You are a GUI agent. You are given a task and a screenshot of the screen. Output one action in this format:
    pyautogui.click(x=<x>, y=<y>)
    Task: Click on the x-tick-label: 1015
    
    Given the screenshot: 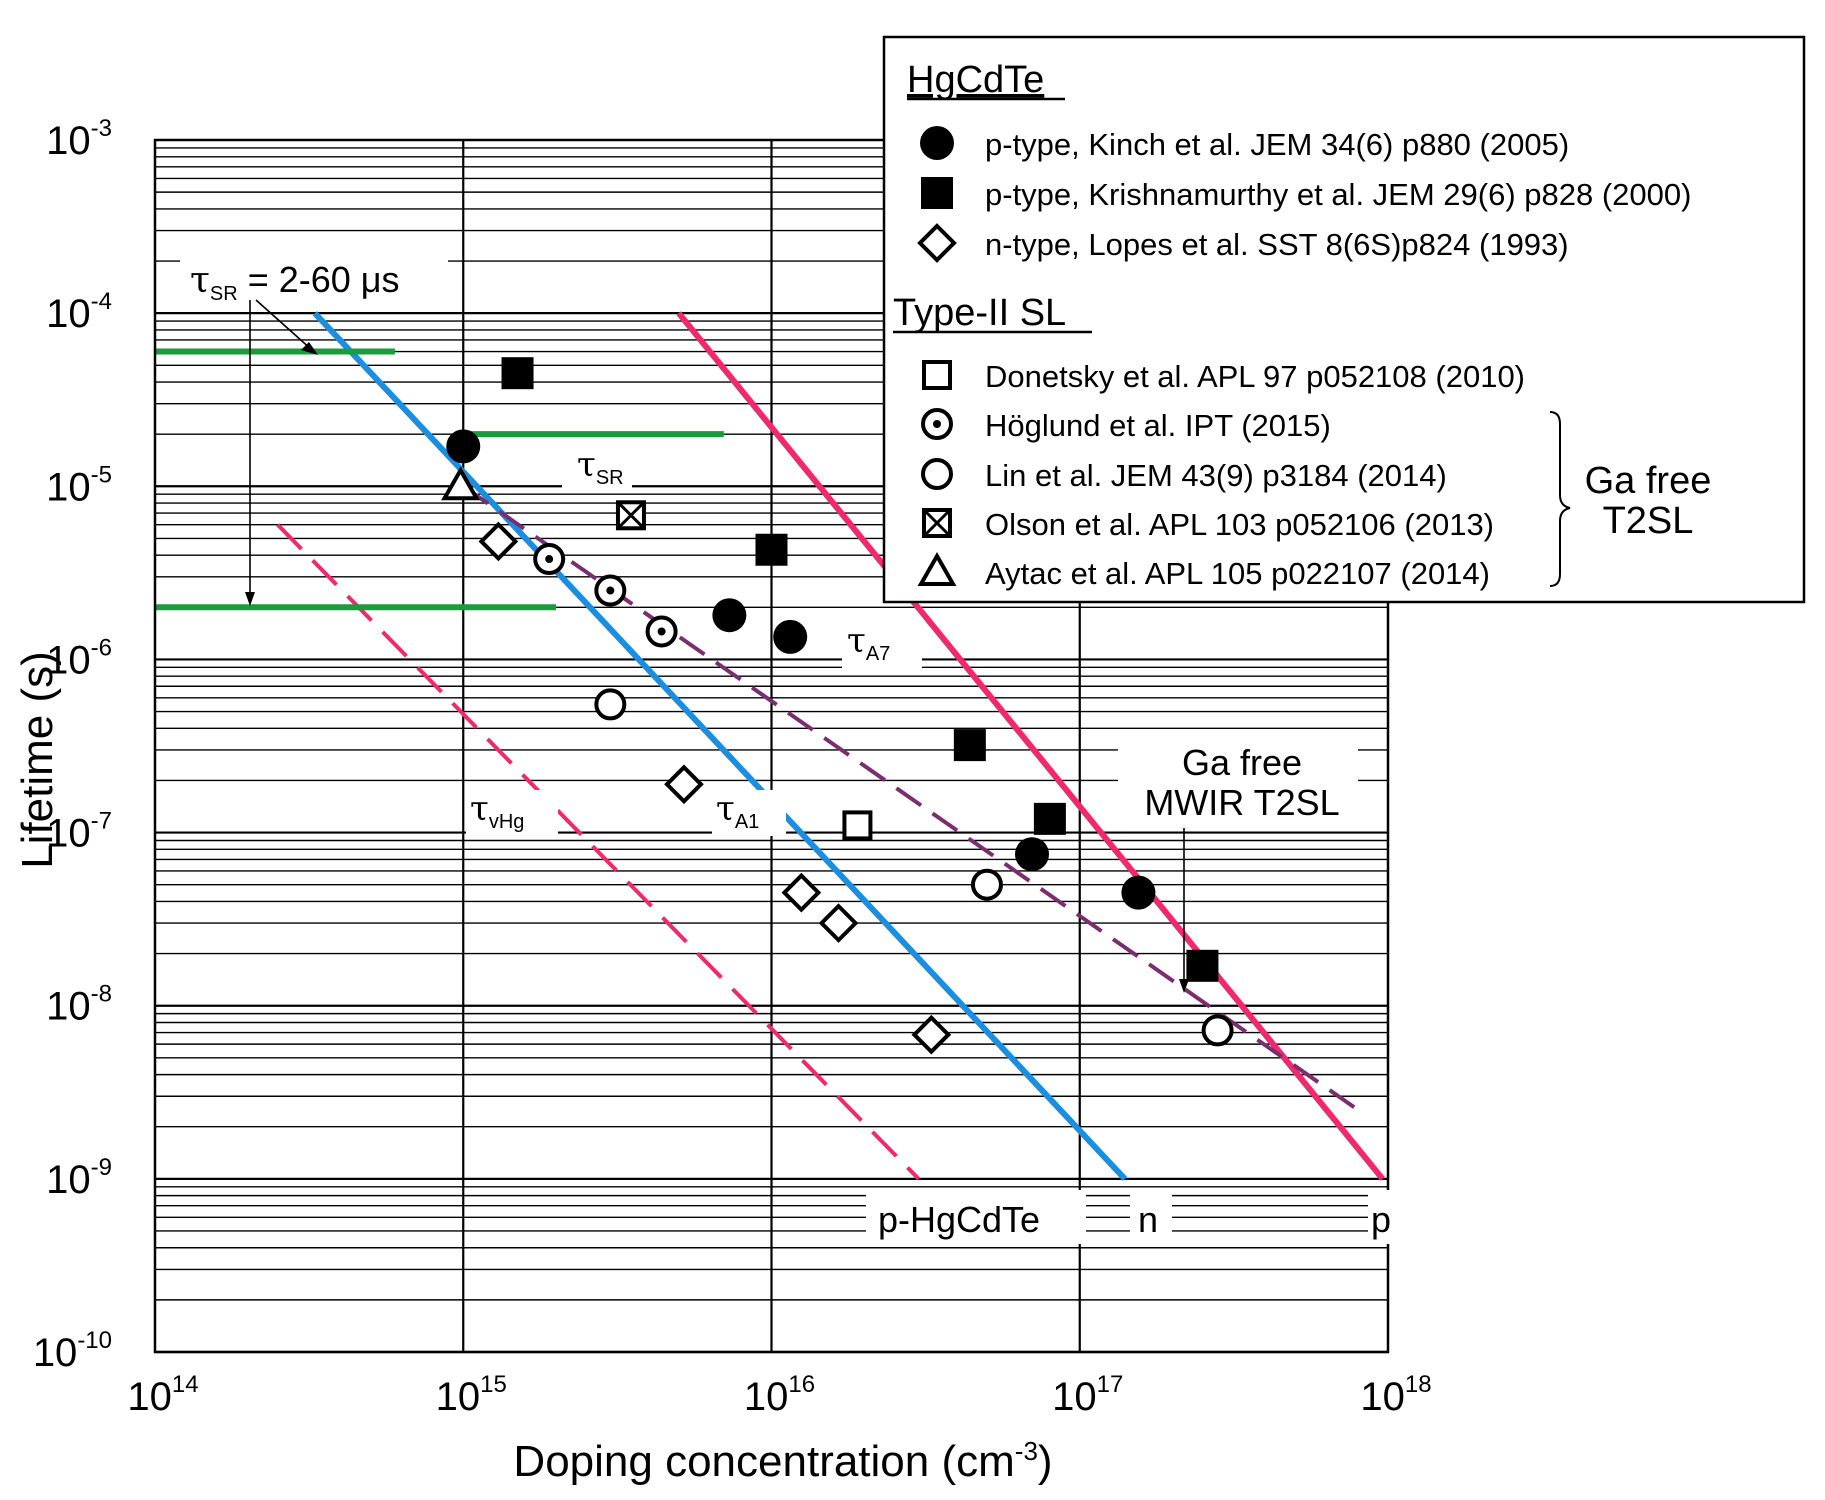 What is the action you would take?
    pyautogui.click(x=471, y=1395)
    